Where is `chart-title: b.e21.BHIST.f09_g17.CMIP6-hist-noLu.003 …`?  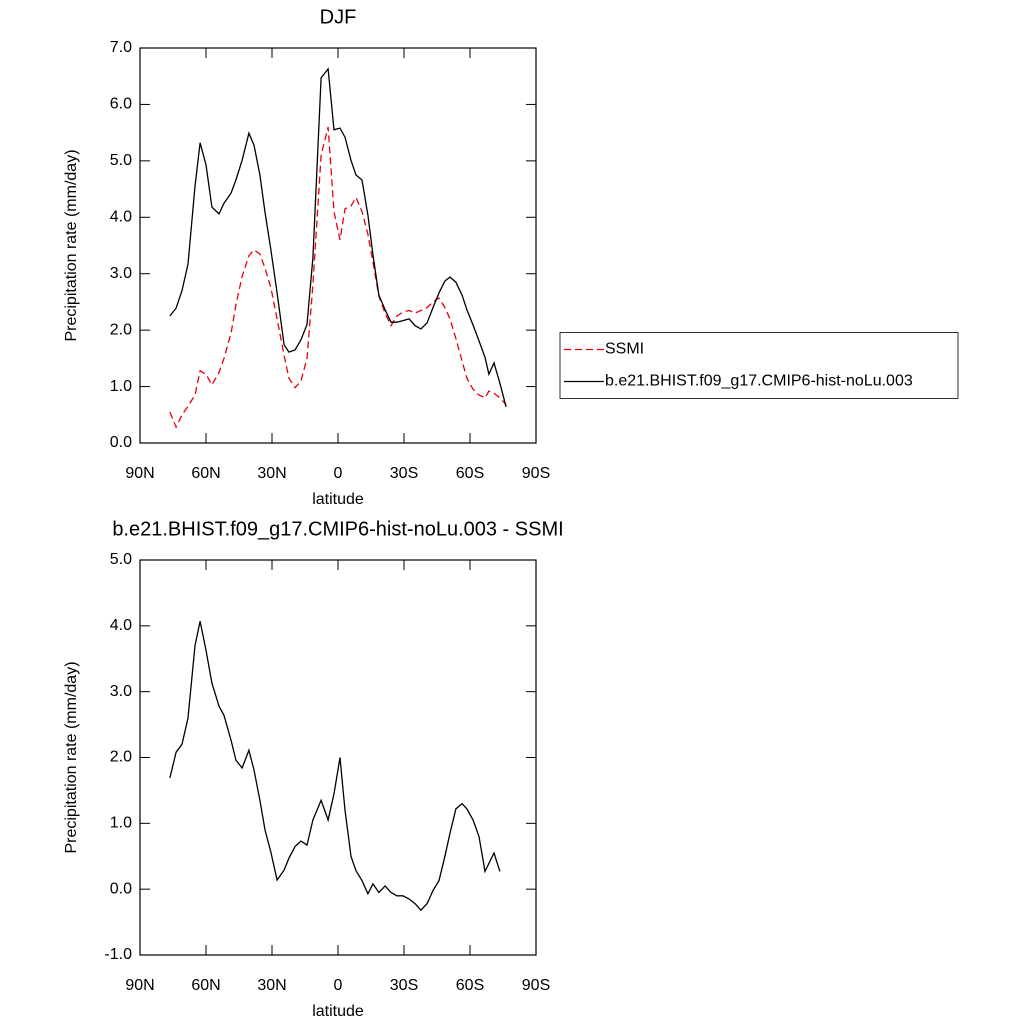
chart-title: b.e21.BHIST.f09_g17.CMIP6-hist-noLu.003 … is located at coordinates (337, 529).